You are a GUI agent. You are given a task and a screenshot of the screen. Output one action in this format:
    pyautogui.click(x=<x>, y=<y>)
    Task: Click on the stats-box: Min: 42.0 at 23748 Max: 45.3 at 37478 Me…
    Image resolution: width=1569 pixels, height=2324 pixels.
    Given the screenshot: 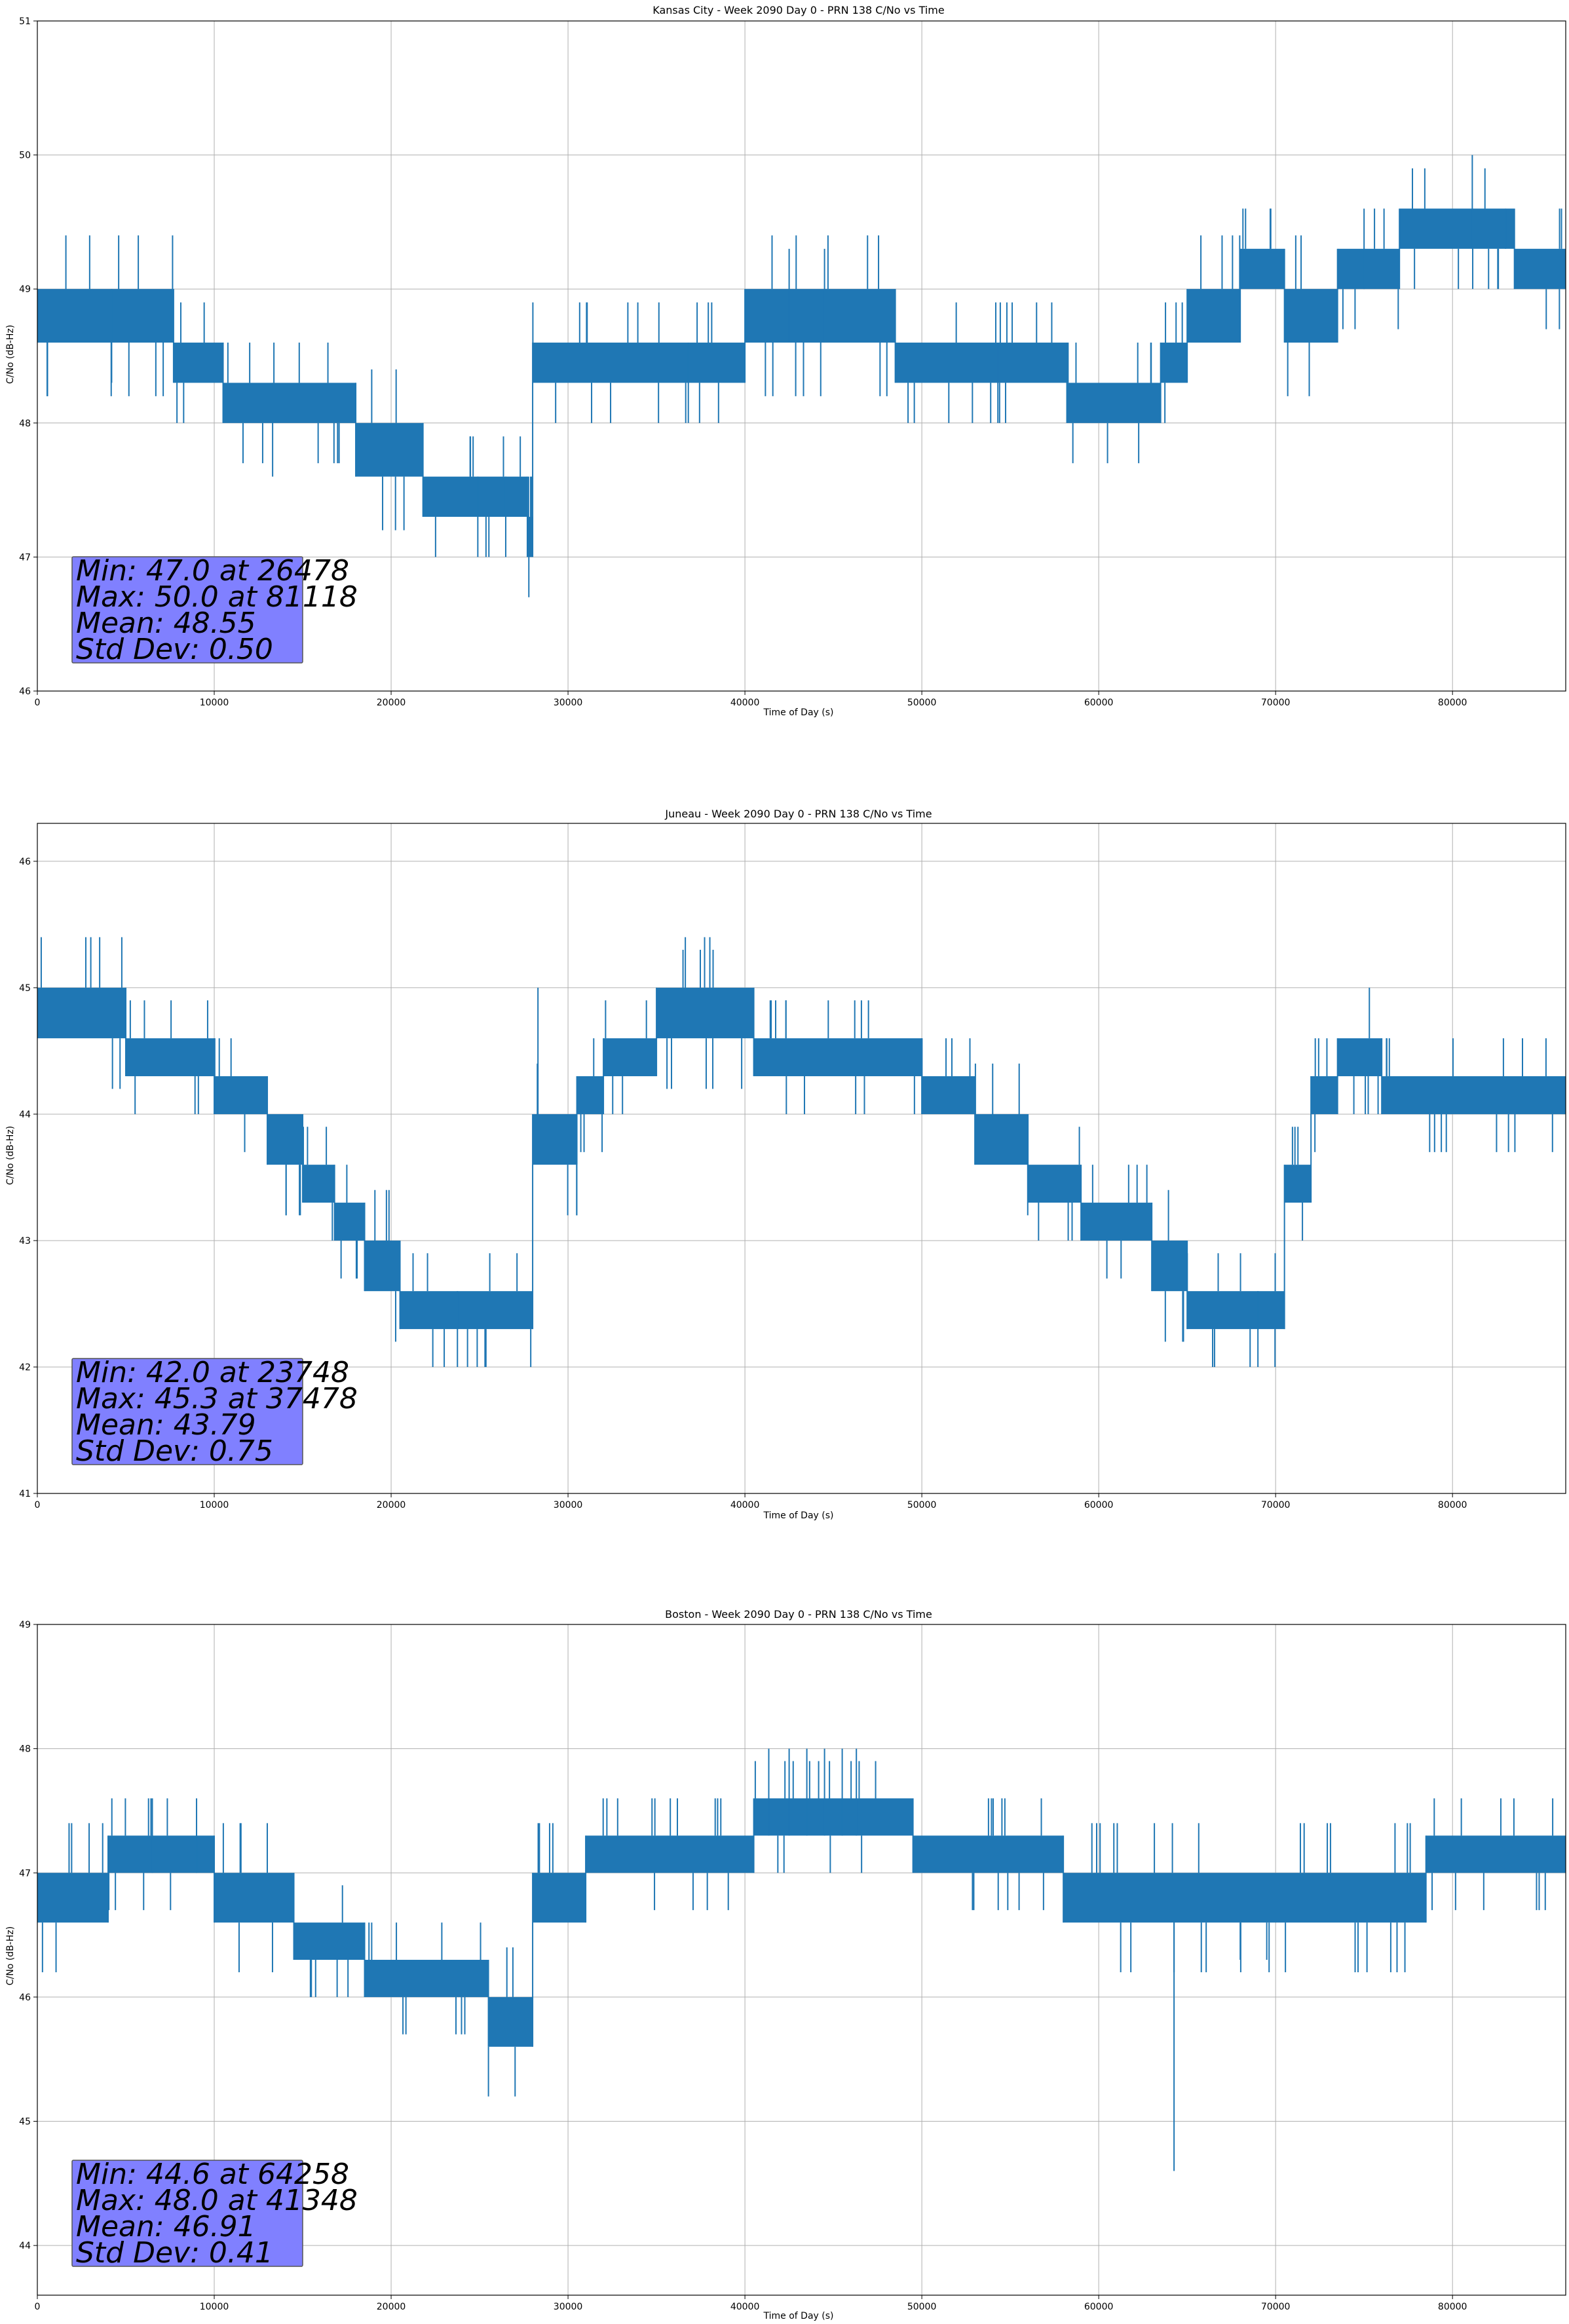 What is the action you would take?
    pyautogui.click(x=214, y=1412)
    